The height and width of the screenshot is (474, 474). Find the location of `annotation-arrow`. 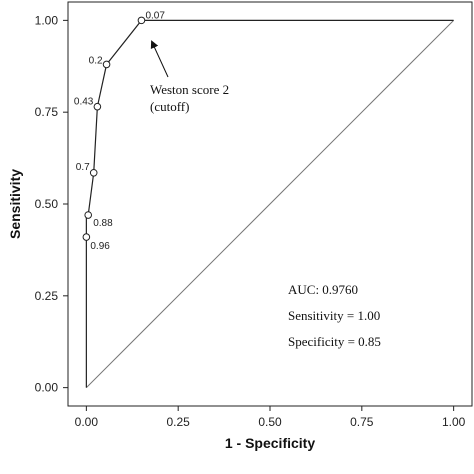

annotation-arrow is located at coordinates (159, 59).